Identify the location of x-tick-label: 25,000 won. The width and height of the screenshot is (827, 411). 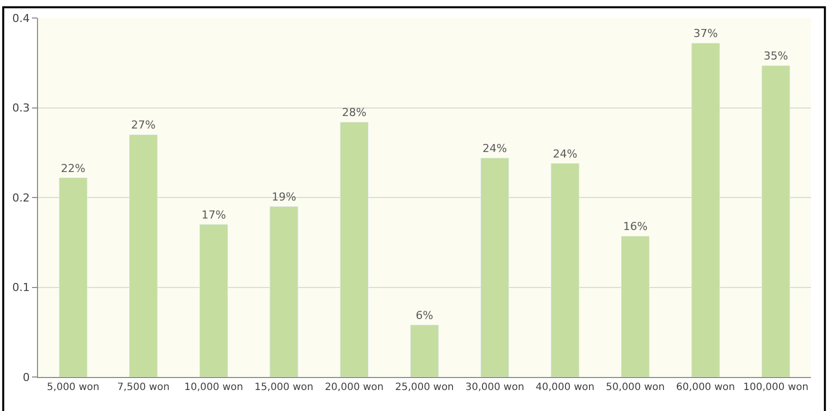
(424, 387).